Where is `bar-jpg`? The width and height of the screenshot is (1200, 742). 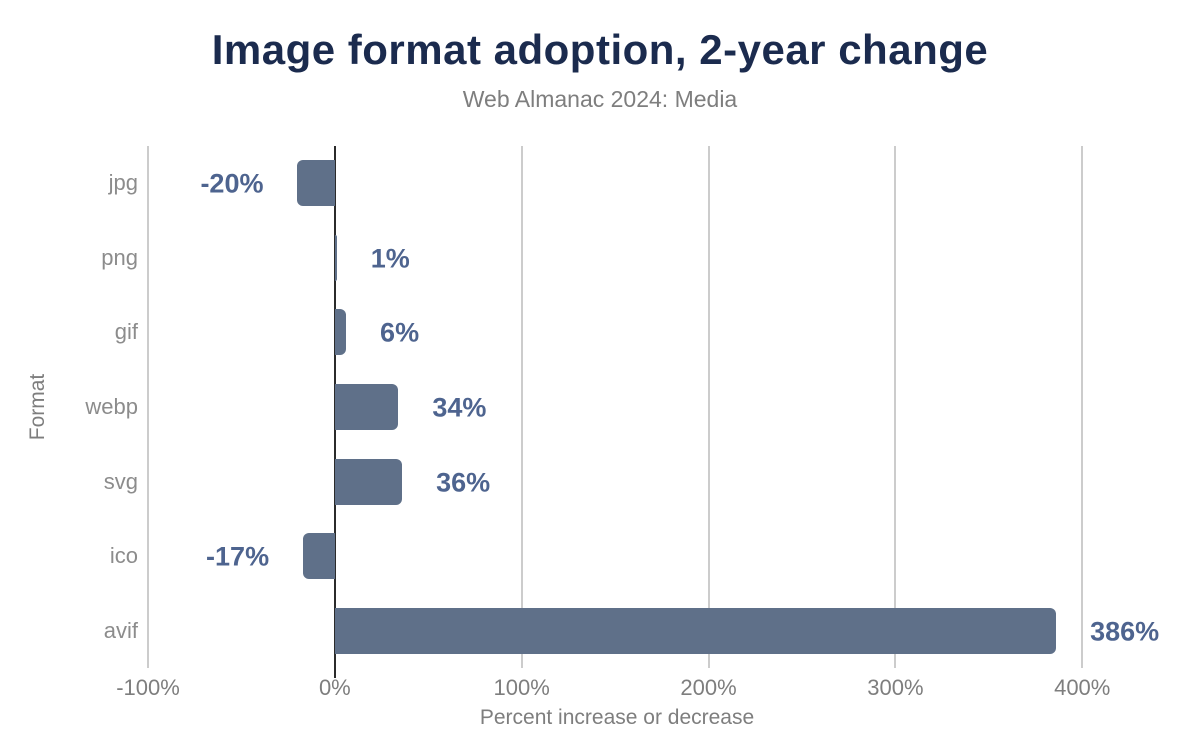 bar-jpg is located at coordinates (316, 183).